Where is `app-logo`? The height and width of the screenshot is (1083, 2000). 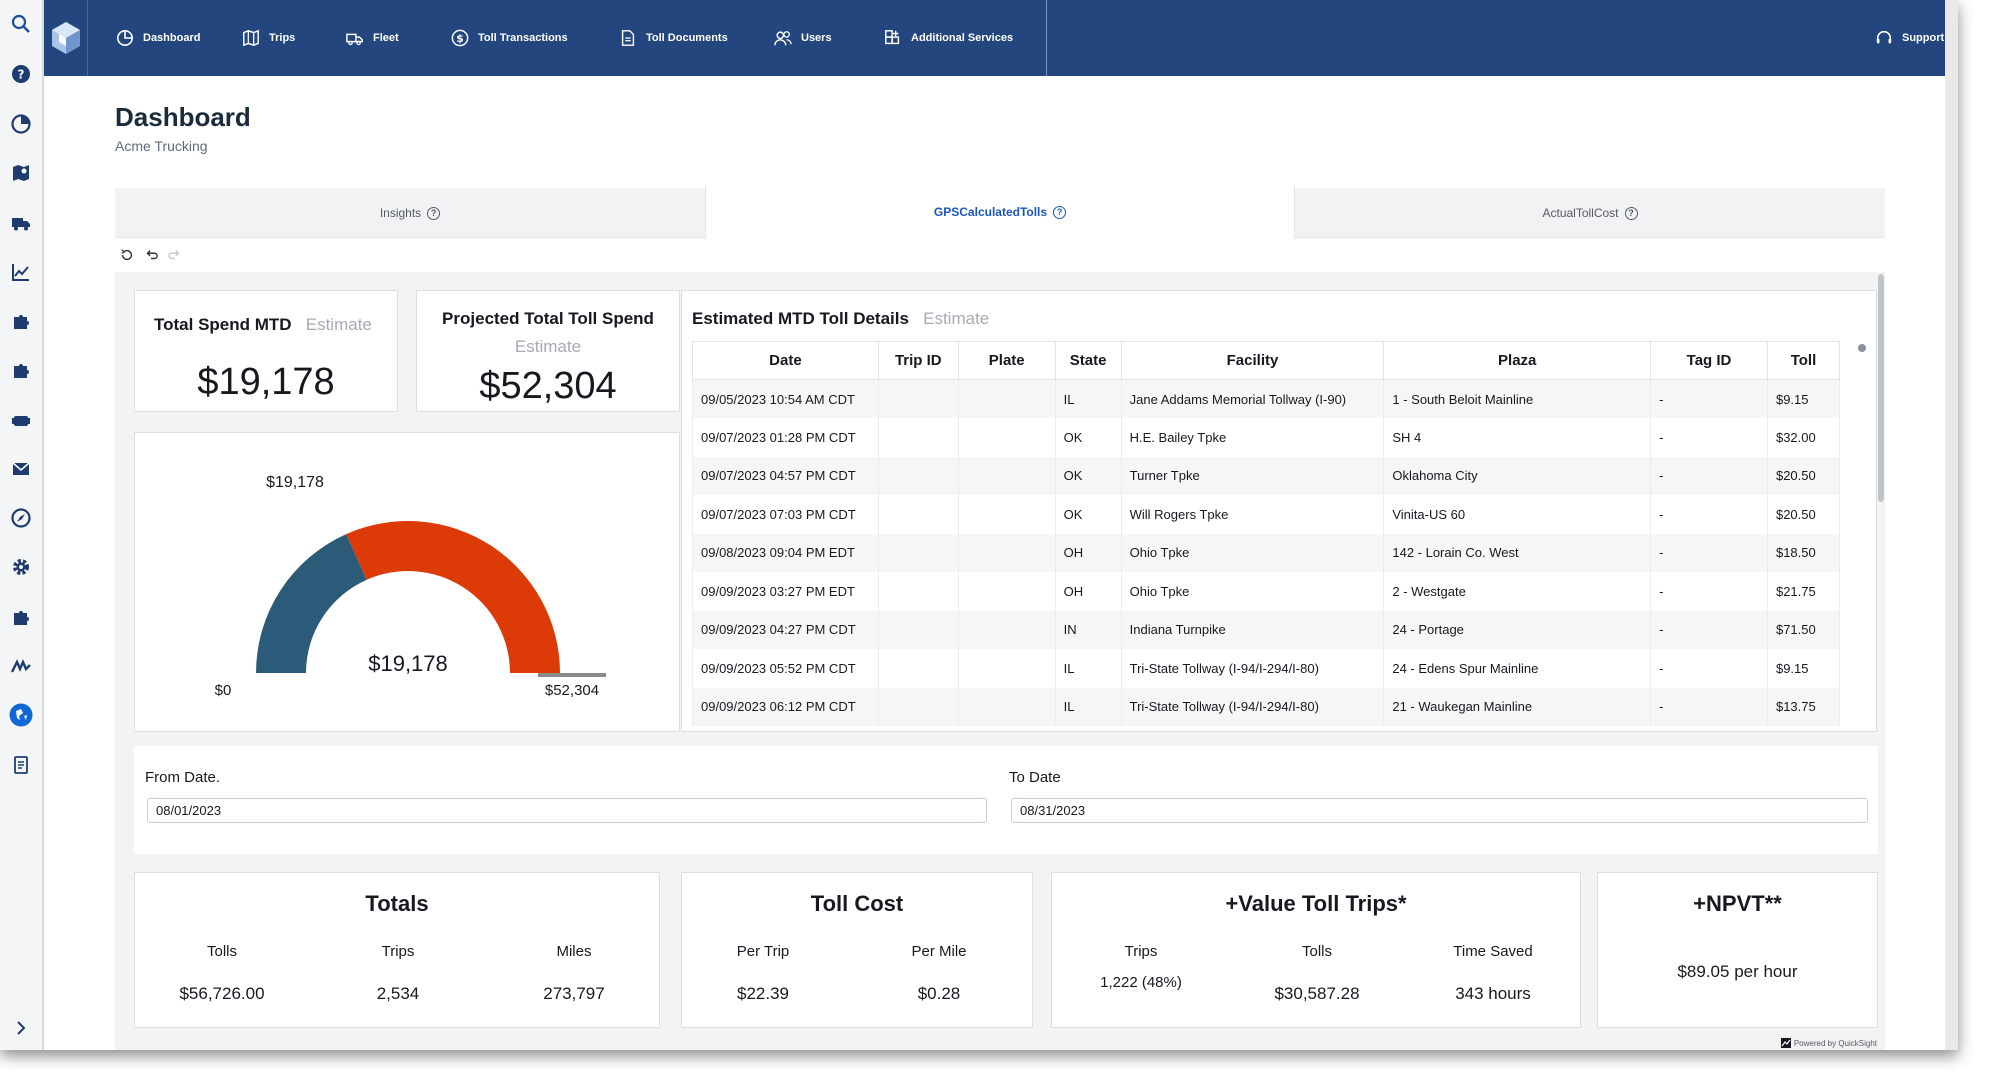
app-logo is located at coordinates (66, 38).